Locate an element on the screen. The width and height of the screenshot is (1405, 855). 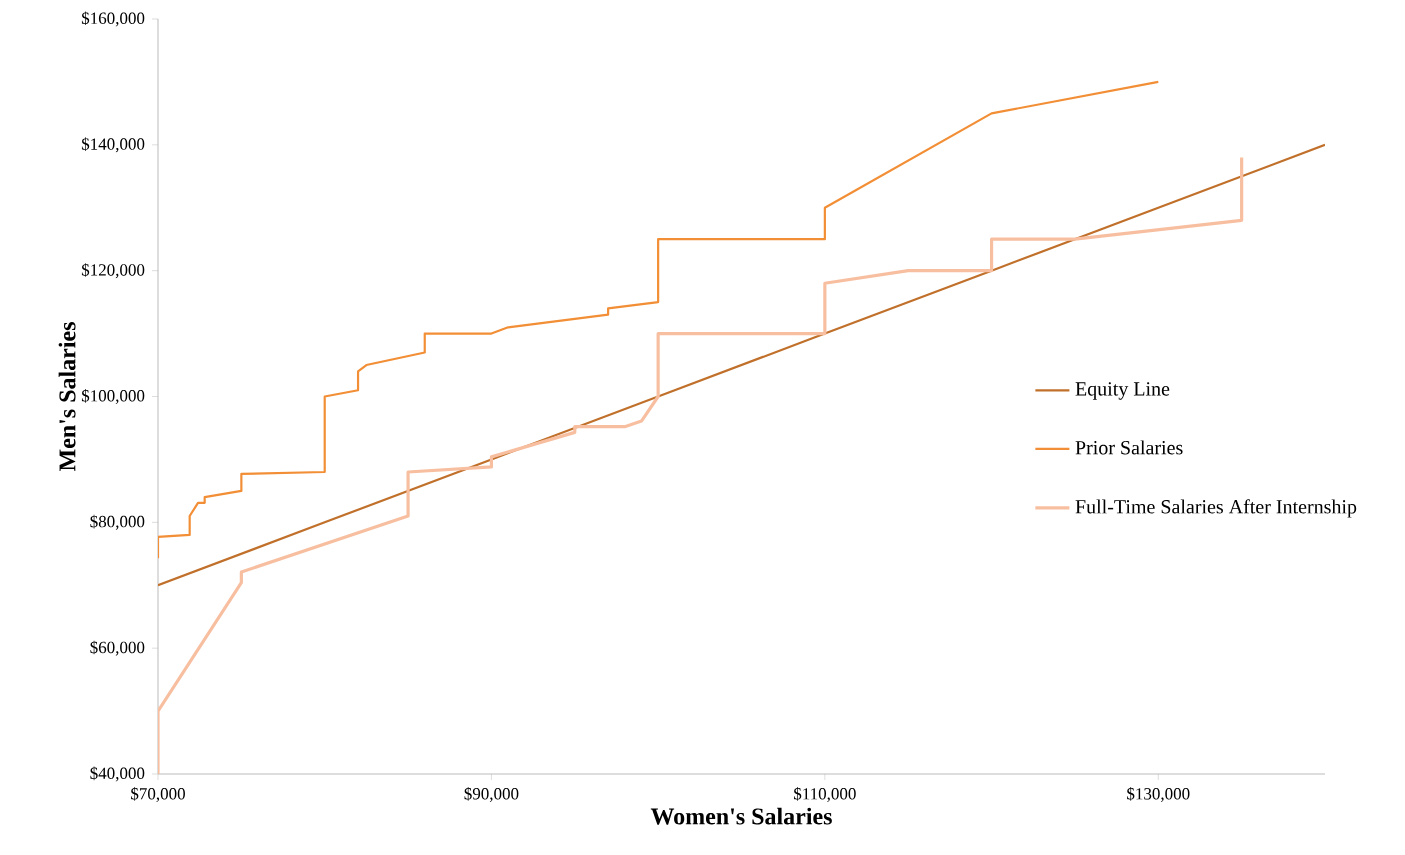
y-tick-label: $60,000 is located at coordinates (117, 648).